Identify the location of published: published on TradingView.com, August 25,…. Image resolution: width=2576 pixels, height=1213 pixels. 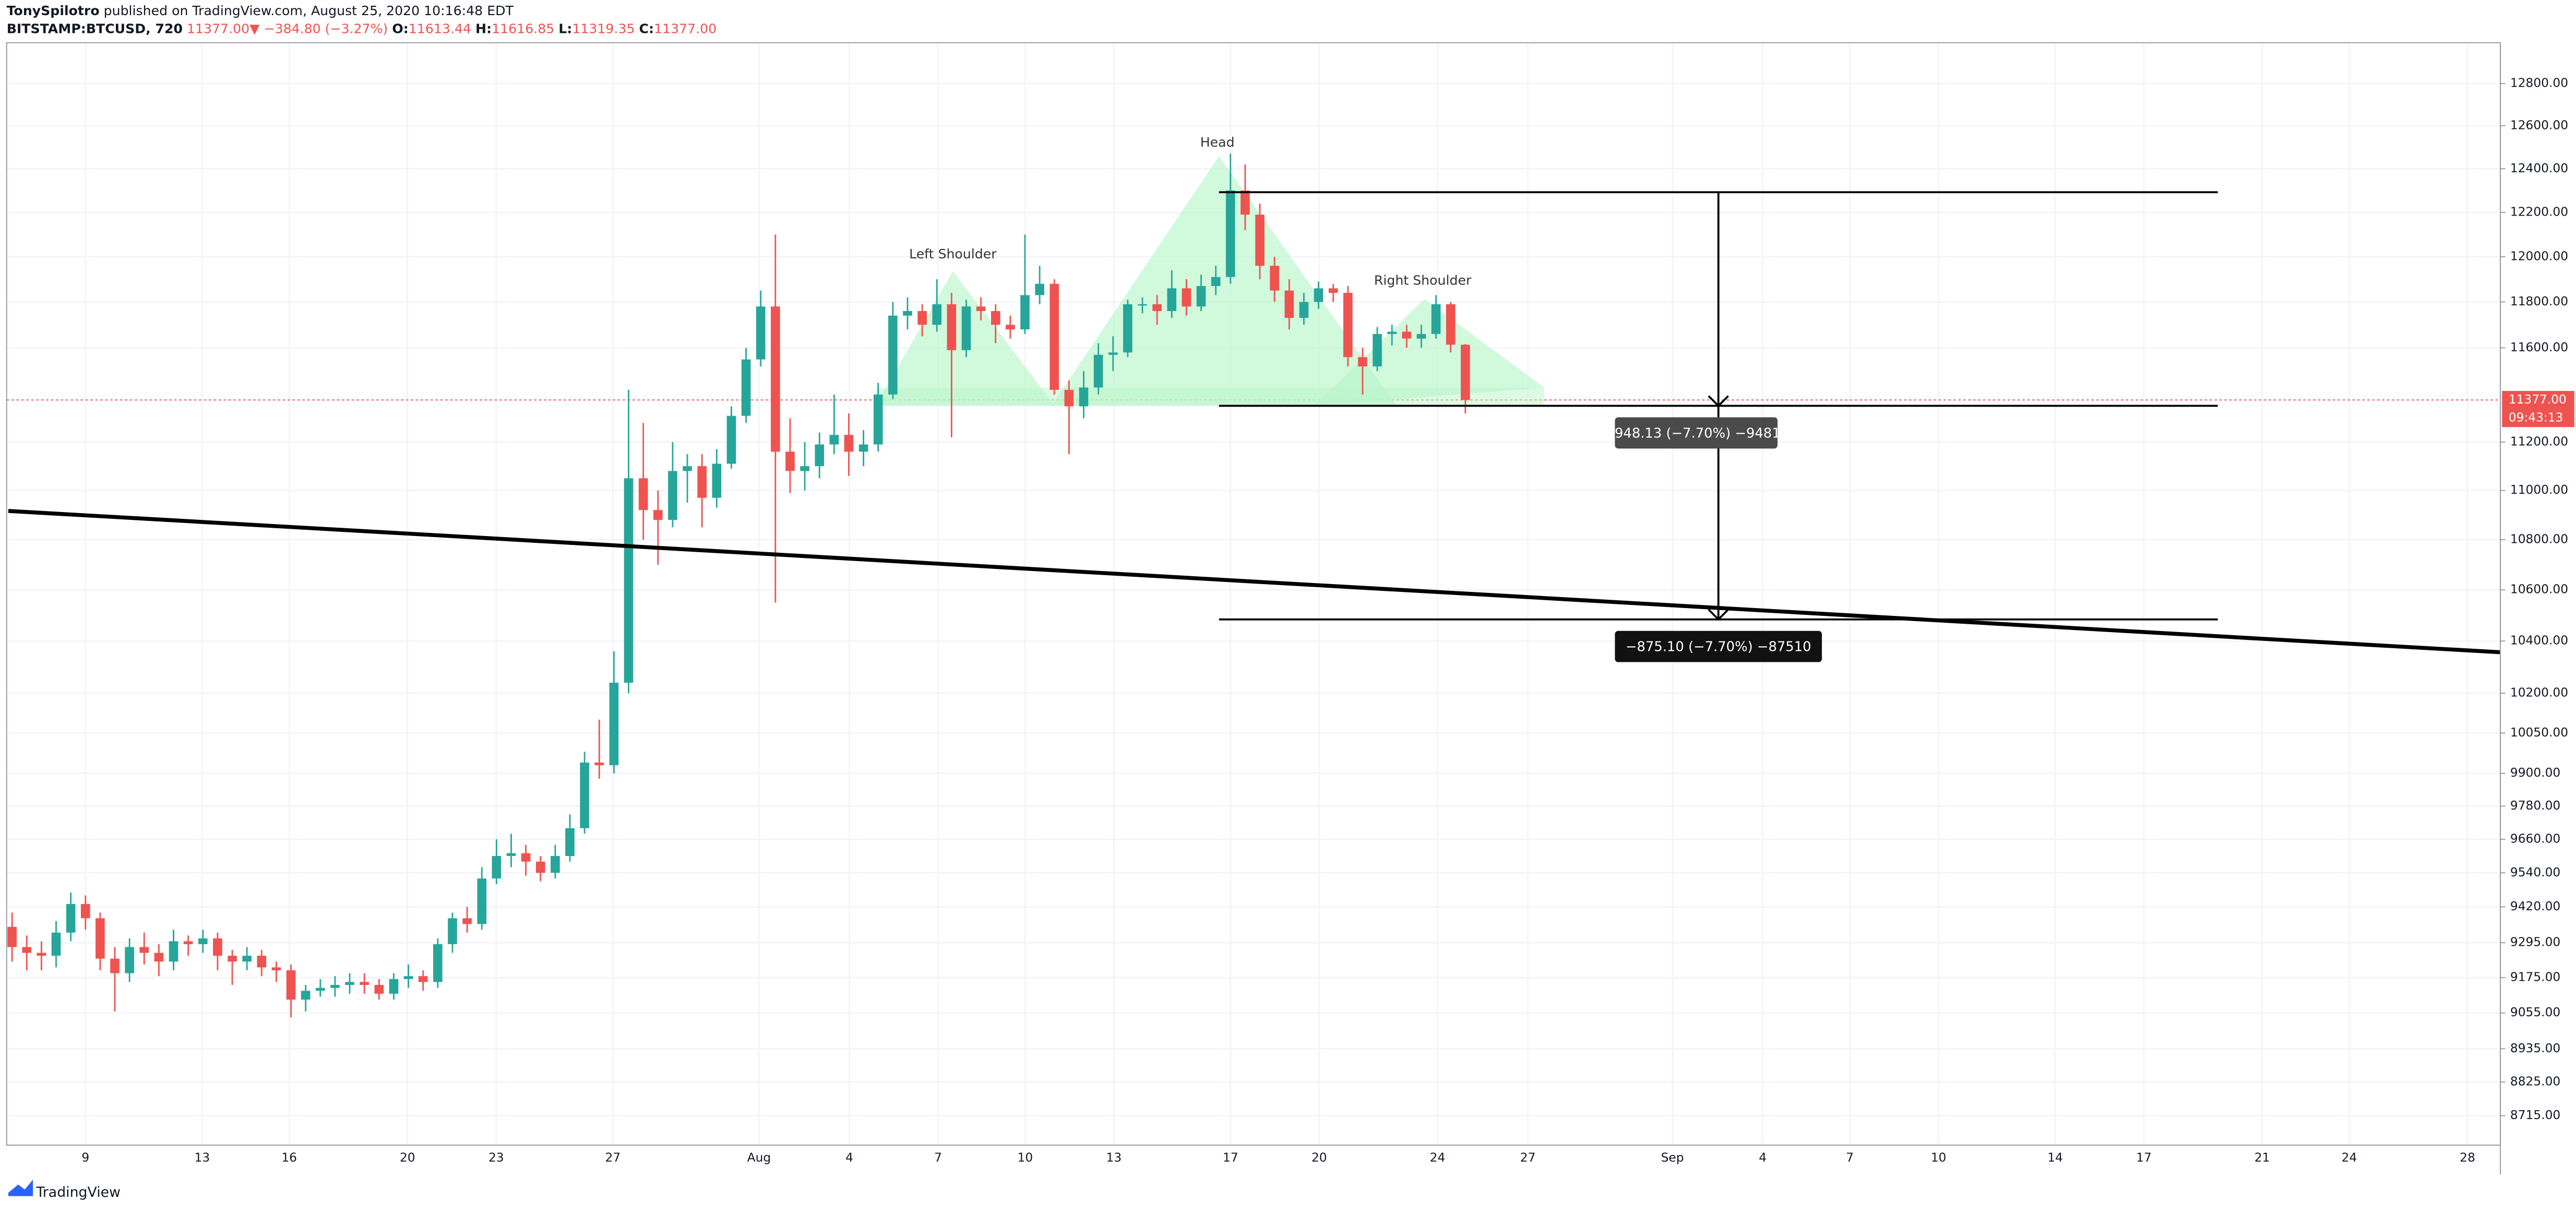
(309, 10).